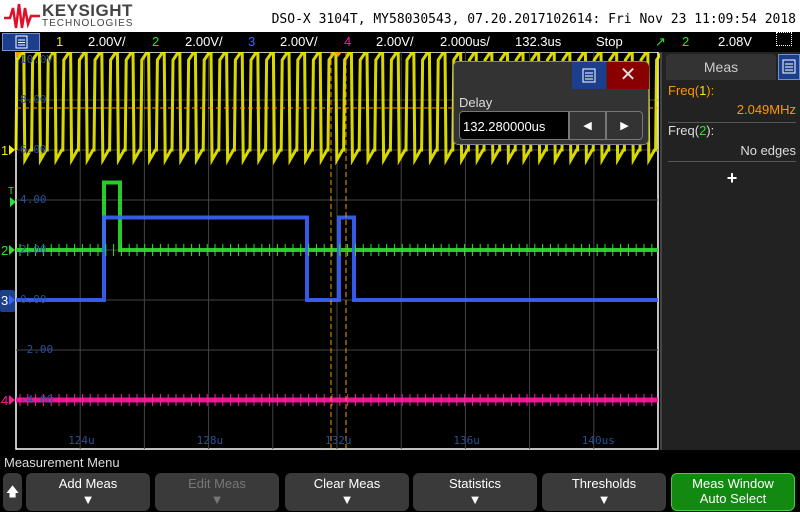  Describe the element at coordinates (13, 202) in the screenshot. I see `trigger-level-icon` at that location.